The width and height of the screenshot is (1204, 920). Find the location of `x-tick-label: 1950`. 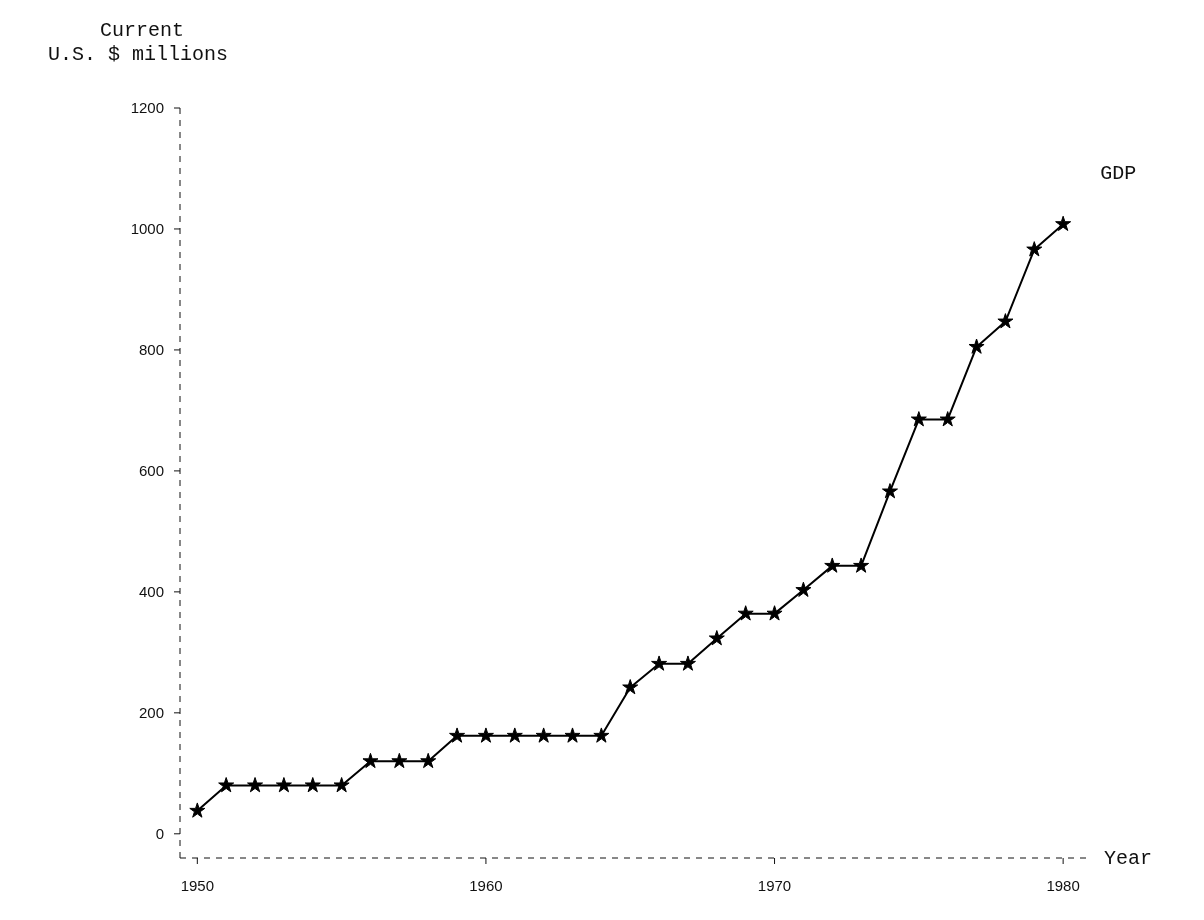

x-tick-label: 1950 is located at coordinates (197, 885).